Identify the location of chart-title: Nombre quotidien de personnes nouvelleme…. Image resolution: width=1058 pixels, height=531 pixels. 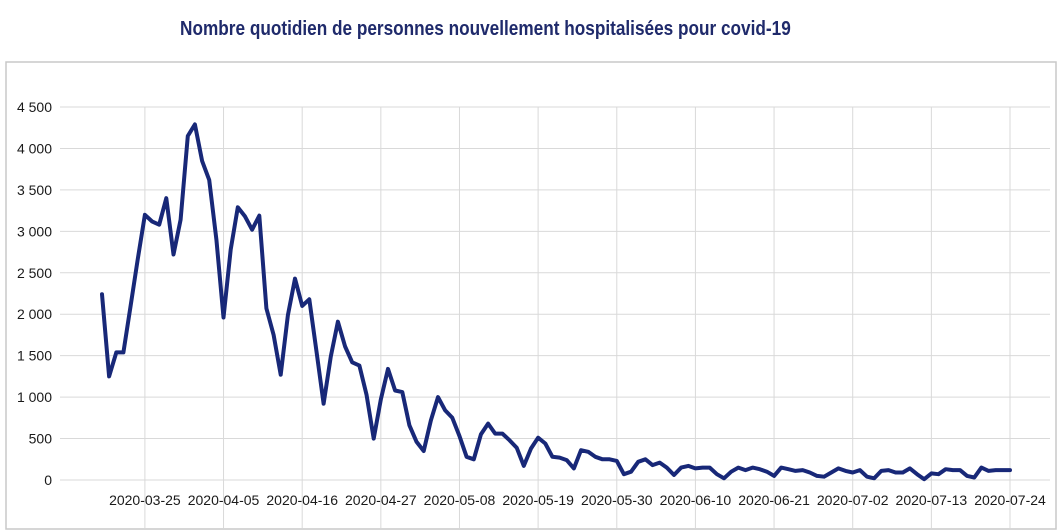
(485, 29).